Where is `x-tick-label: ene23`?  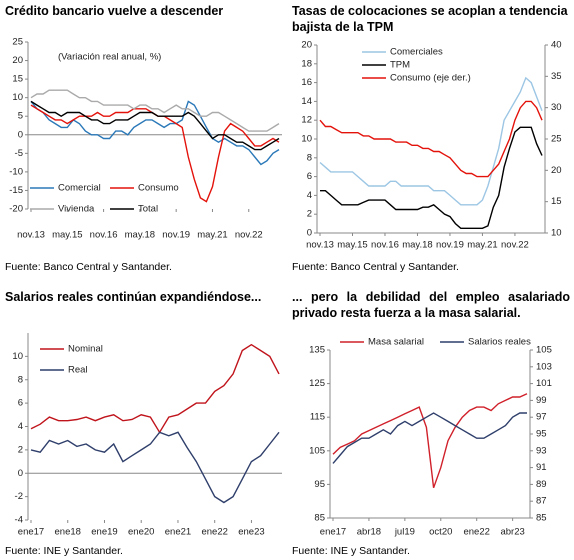 x-tick-label: ene23 is located at coordinates (251, 532).